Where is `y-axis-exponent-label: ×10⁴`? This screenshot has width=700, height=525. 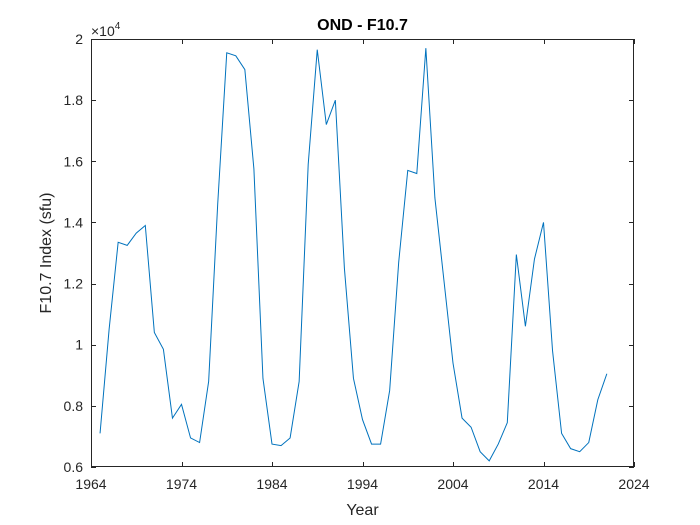
y-axis-exponent-label: ×10⁴ is located at coordinates (106, 30).